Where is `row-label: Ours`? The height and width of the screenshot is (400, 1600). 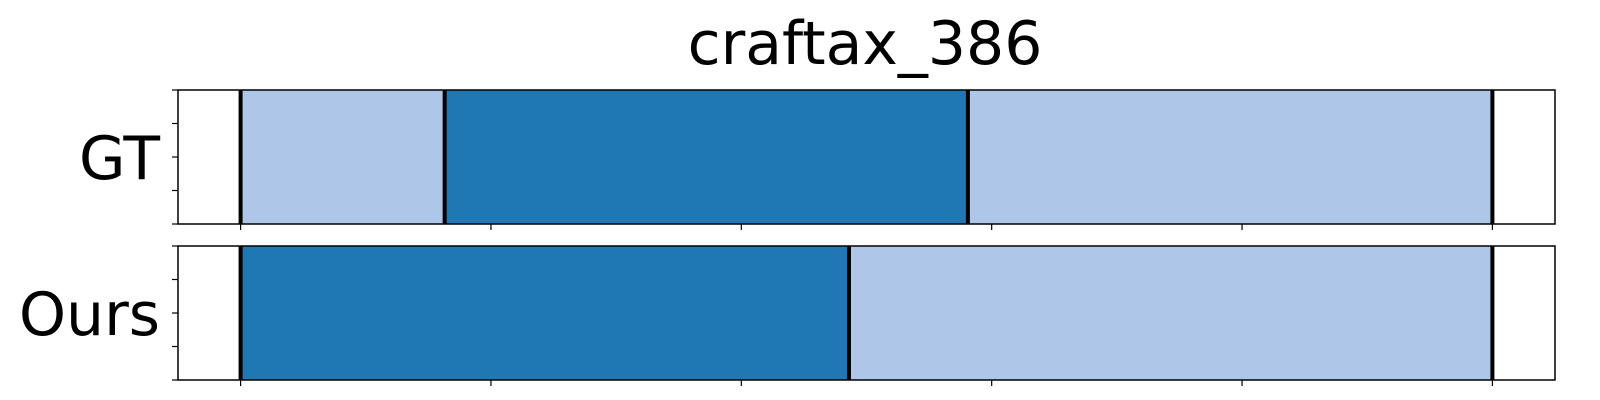 row-label: Ours is located at coordinates (89, 315).